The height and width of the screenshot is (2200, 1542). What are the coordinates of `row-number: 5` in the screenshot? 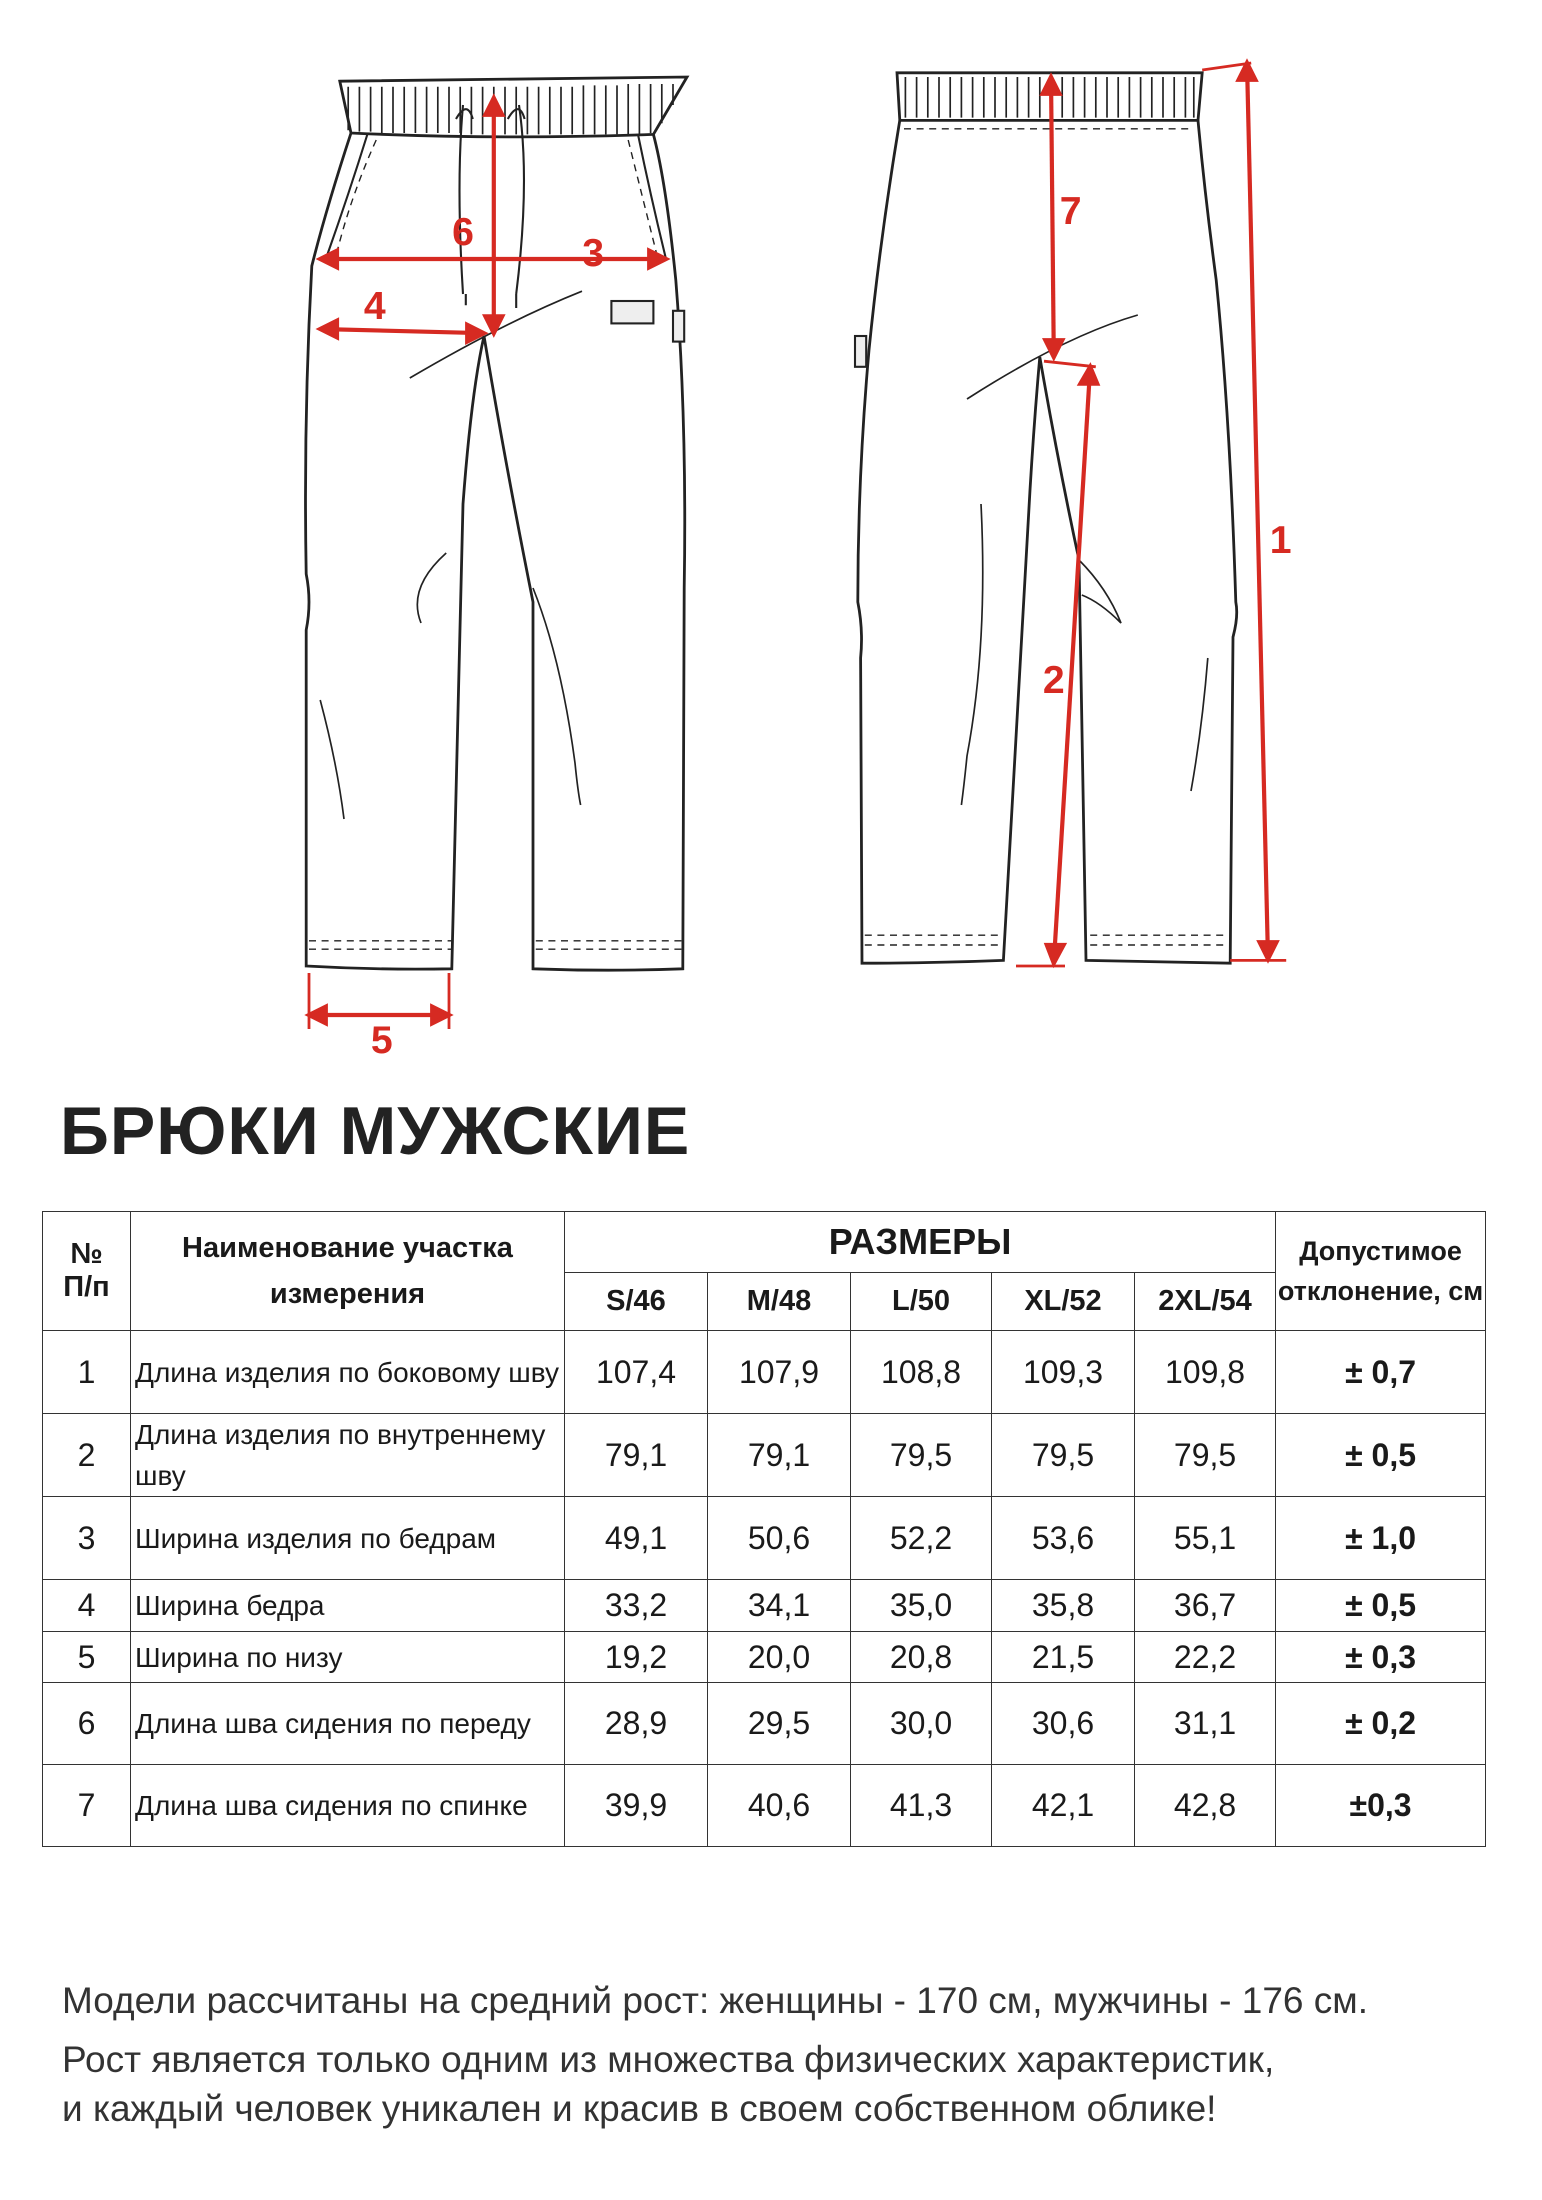 It's located at (86, 1657).